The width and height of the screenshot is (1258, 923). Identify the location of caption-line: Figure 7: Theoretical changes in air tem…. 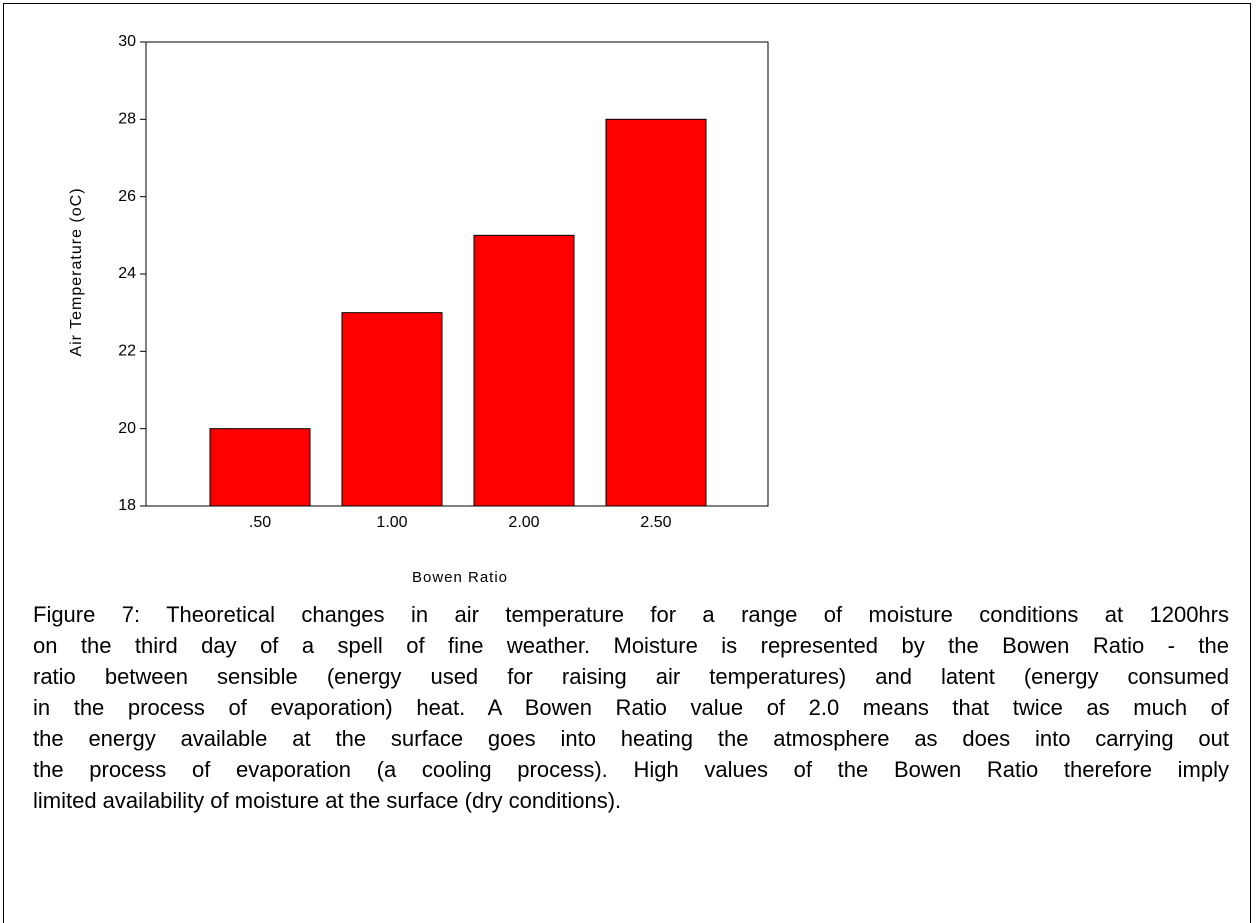
(631, 614).